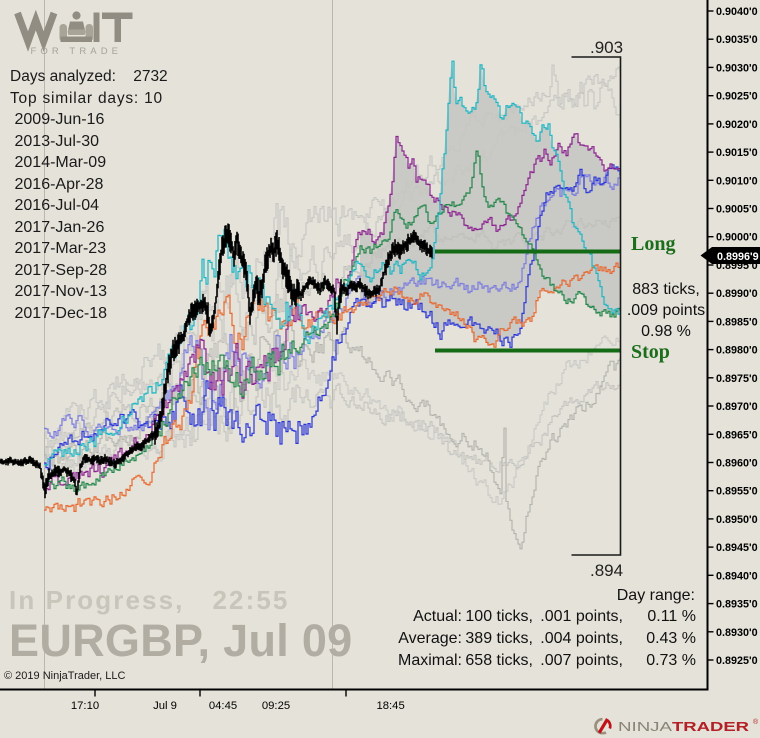 This screenshot has width=760, height=738. I want to click on svg-text: 17:10, so click(85, 706).